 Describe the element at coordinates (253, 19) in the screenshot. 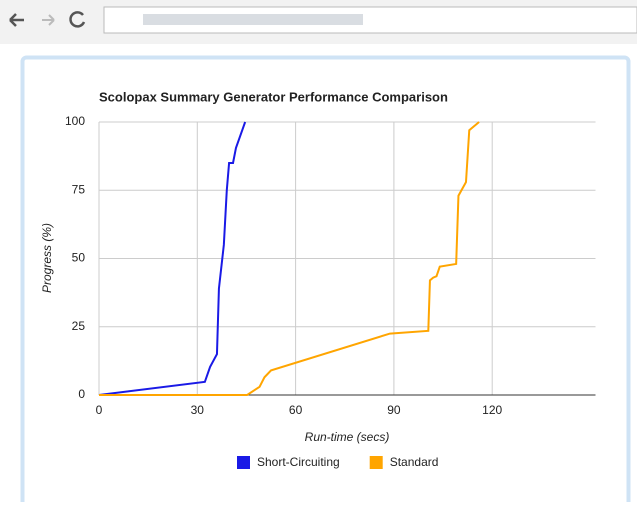

I see `blurred-url` at that location.